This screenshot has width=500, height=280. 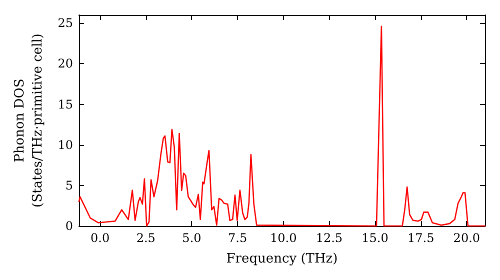 I want to click on y-tick-label: 5, so click(x=69, y=185).